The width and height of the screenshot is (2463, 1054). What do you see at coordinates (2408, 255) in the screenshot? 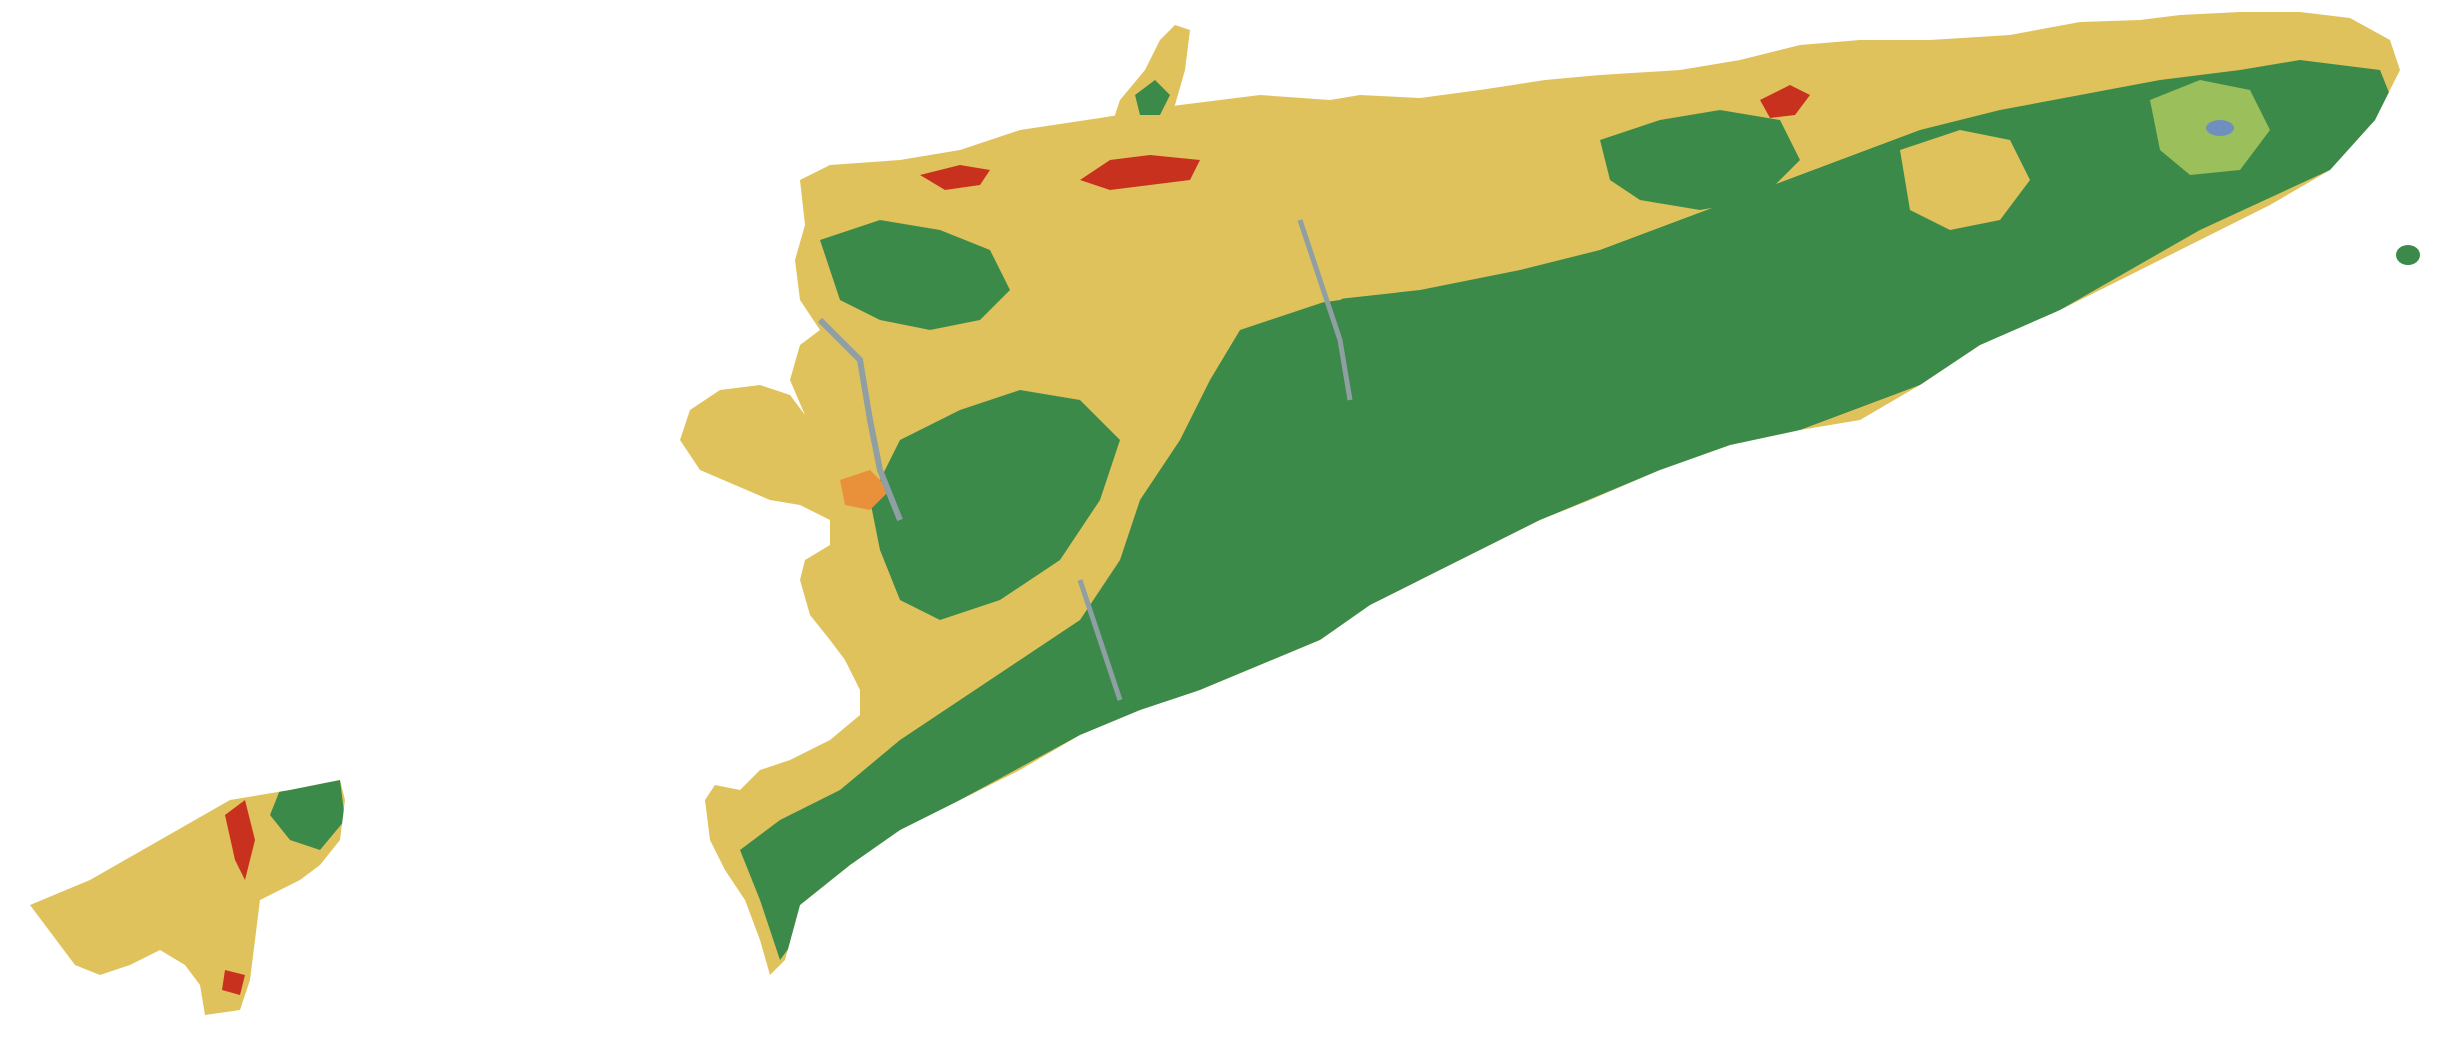
I see `east-islet` at bounding box center [2408, 255].